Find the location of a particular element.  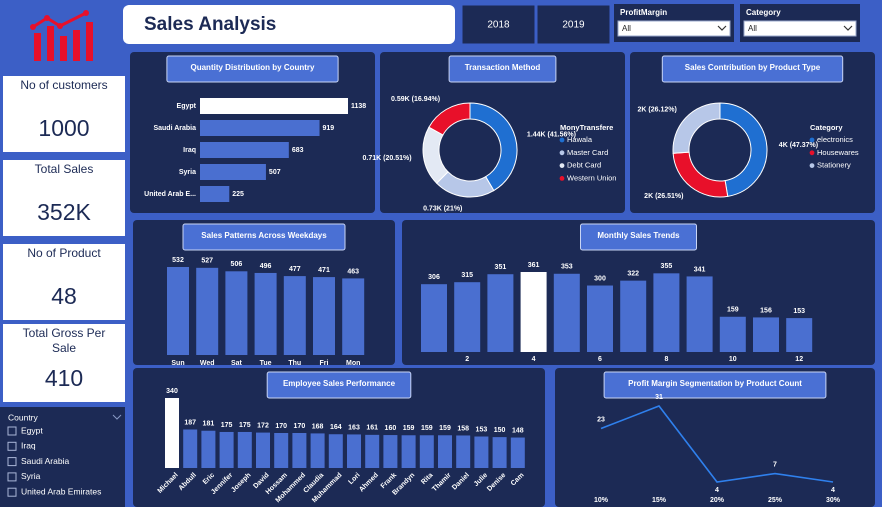

legend-label: Master Card is located at coordinates (587, 152).